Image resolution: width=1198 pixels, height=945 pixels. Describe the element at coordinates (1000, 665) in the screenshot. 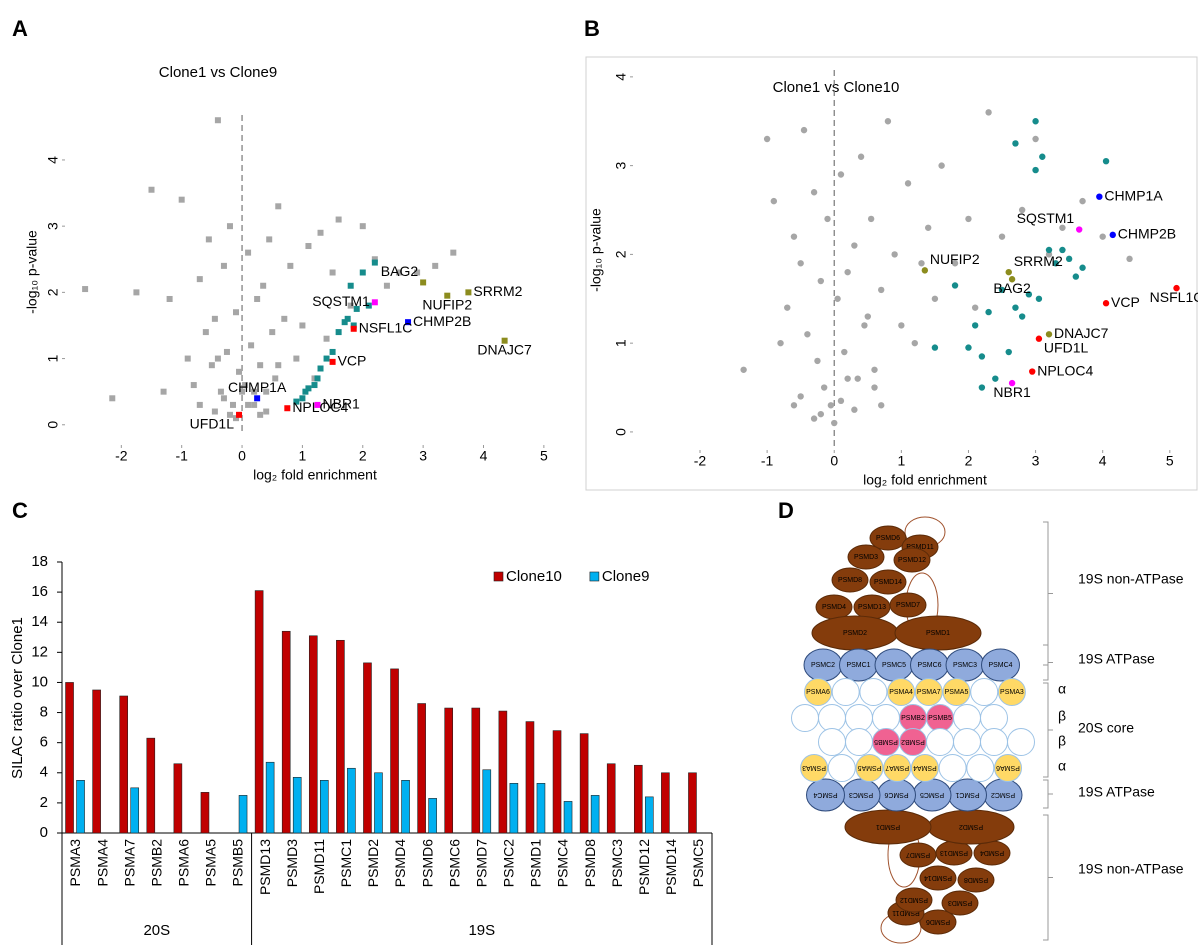

I see `subunit-label: PSMC4` at that location.